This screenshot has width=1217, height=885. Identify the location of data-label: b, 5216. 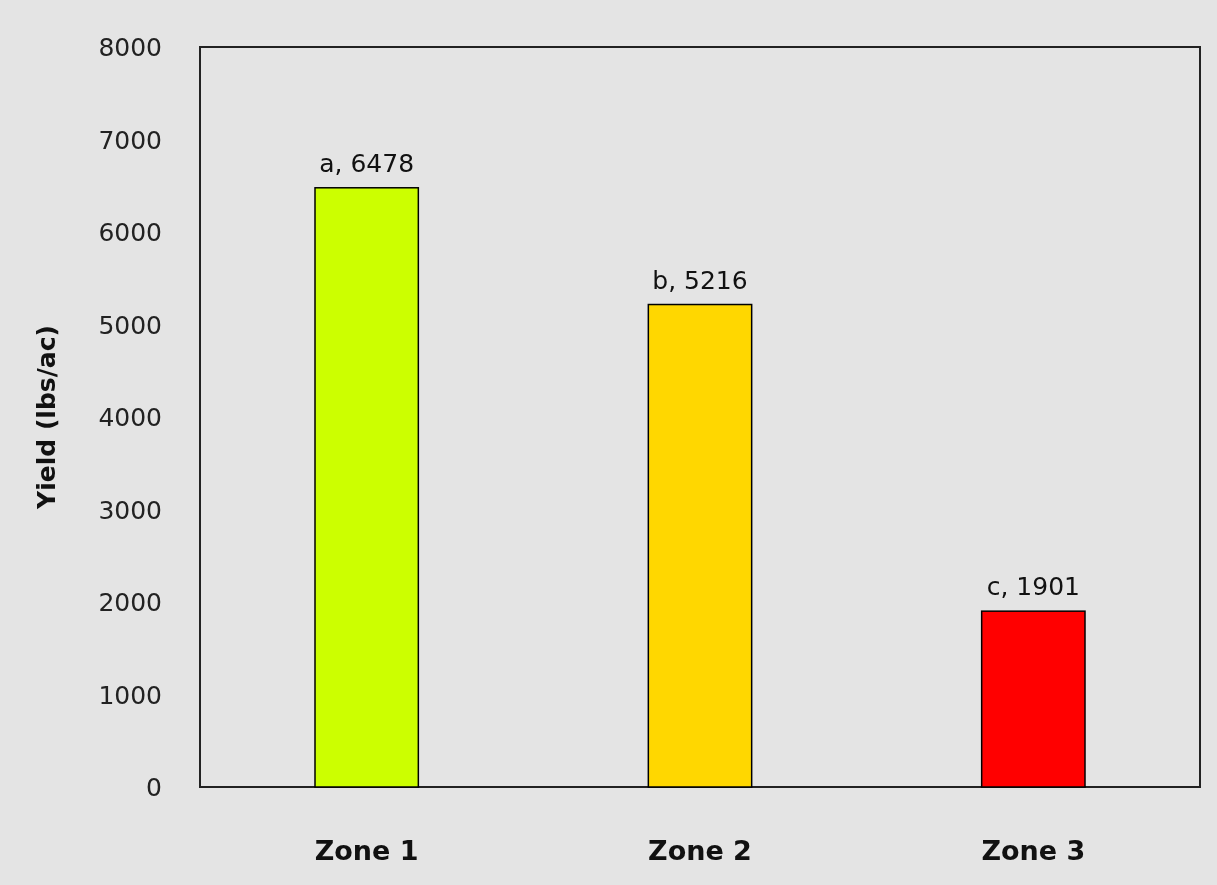
(700, 280).